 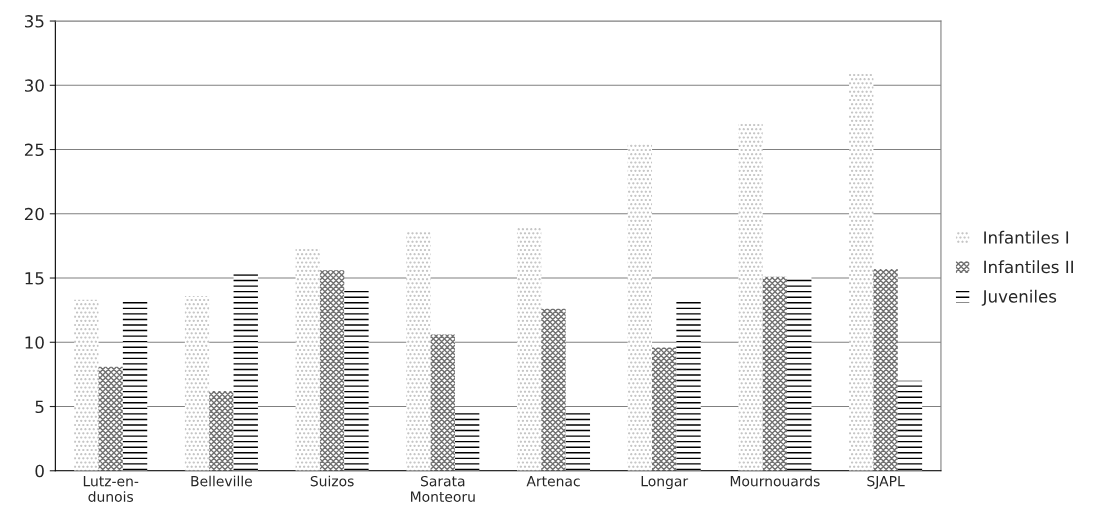 What do you see at coordinates (1028, 267) in the screenshot?
I see `legend-label: Infantiles II` at bounding box center [1028, 267].